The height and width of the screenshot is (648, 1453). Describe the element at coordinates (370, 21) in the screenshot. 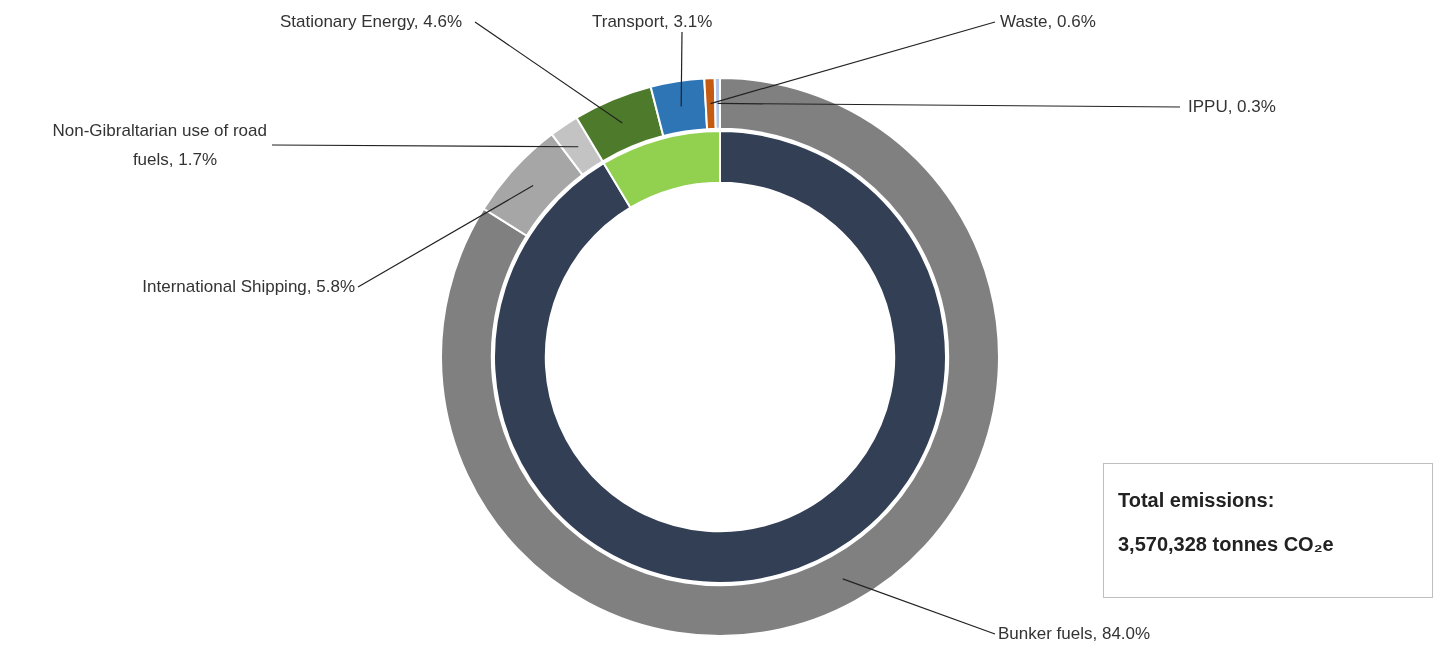

I see `slice-label: Stationary Energy, 4.6%` at that location.